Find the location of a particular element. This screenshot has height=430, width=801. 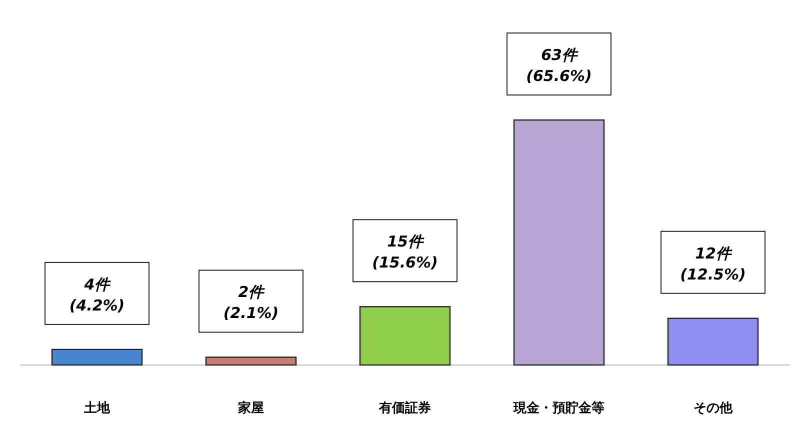

data-label: 12件 (12.5%) is located at coordinates (713, 264).